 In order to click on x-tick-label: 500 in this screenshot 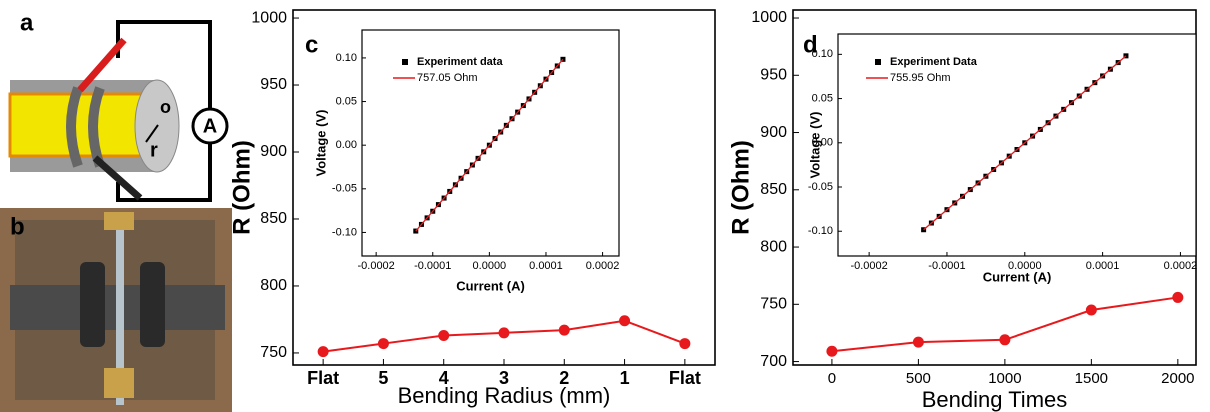, I will do `click(918, 378)`.